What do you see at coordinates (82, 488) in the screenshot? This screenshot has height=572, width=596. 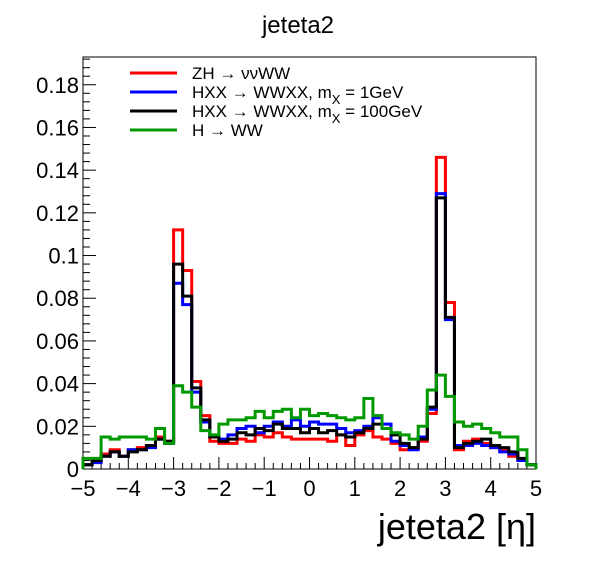 I see `x-tick-label: −5` at bounding box center [82, 488].